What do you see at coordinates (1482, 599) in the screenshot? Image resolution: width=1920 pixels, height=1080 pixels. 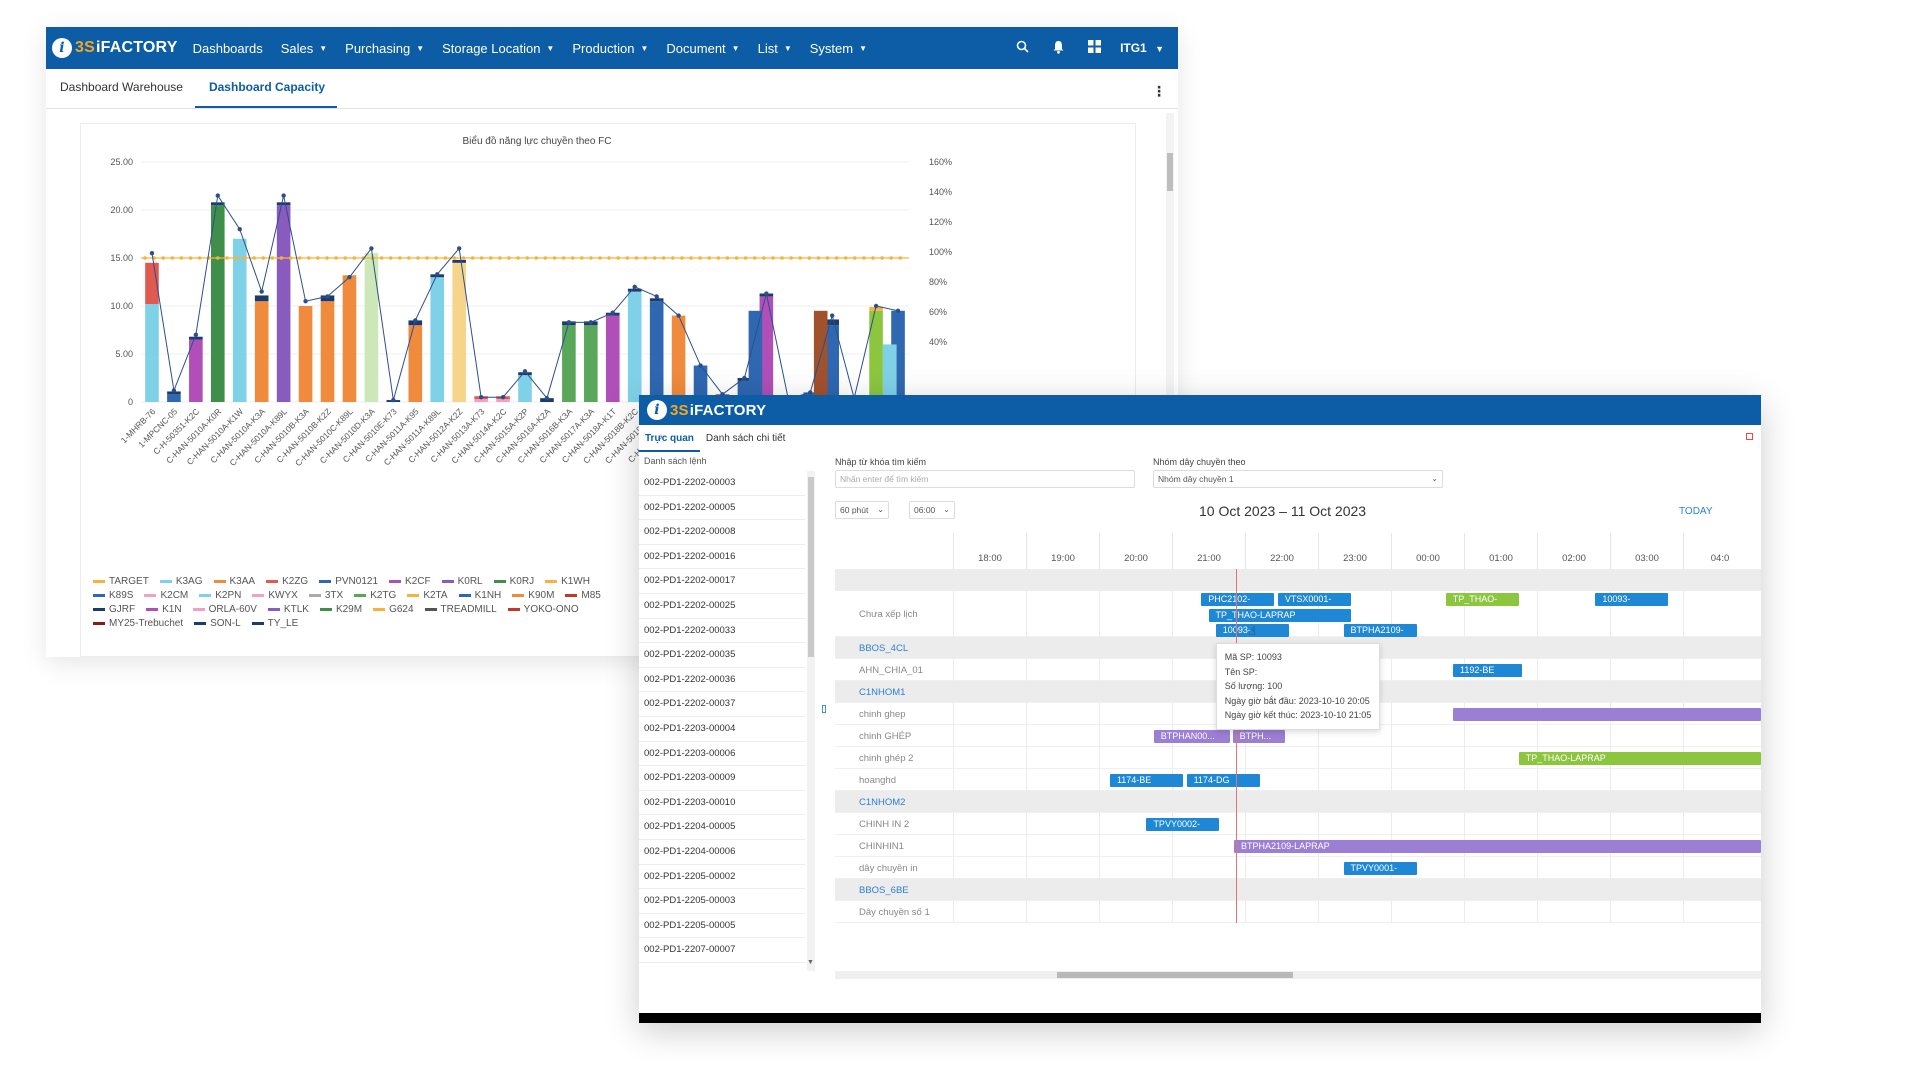 I see `schedule-bar: TP_THAO-` at bounding box center [1482, 599].